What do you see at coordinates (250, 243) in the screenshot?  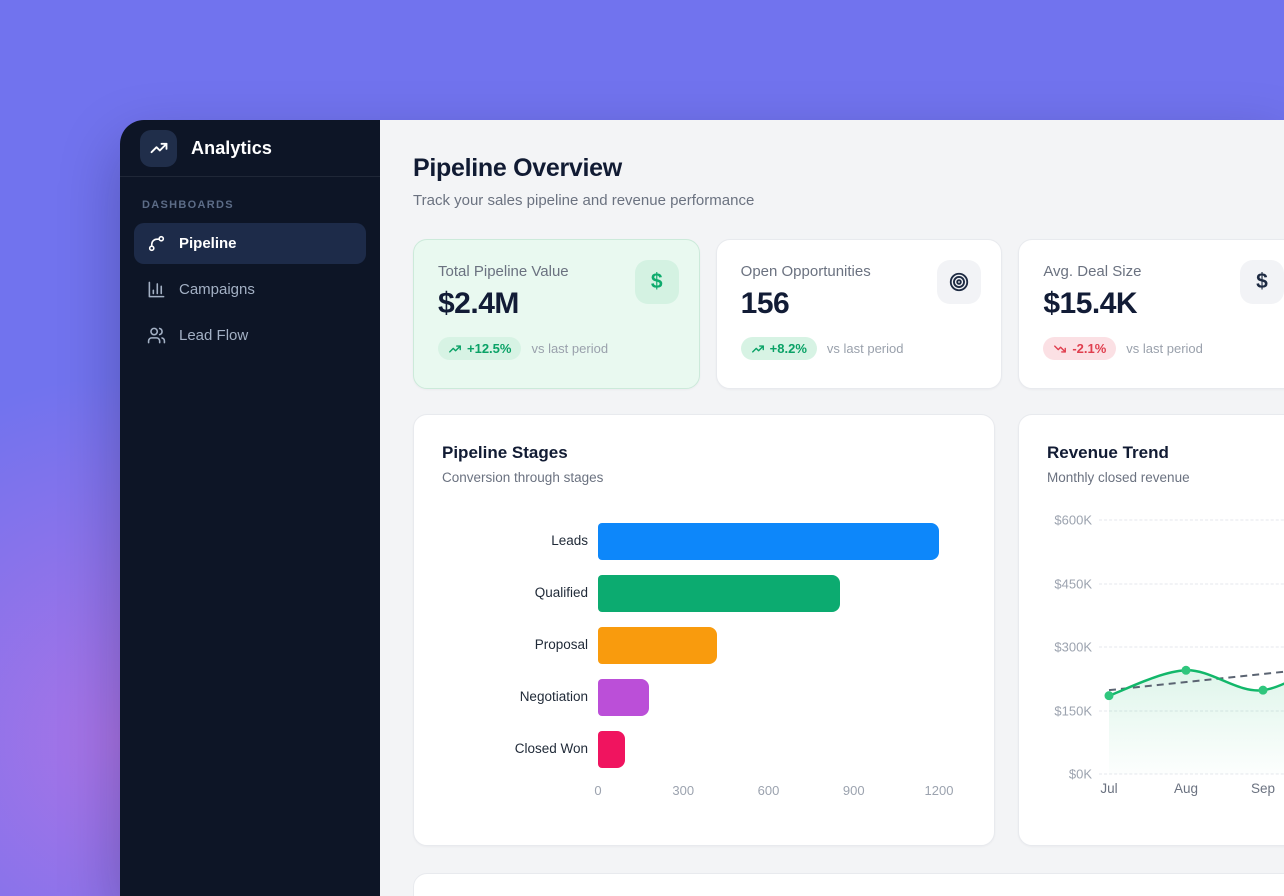 I see `sidebar-item-pipeline: Pipeline` at bounding box center [250, 243].